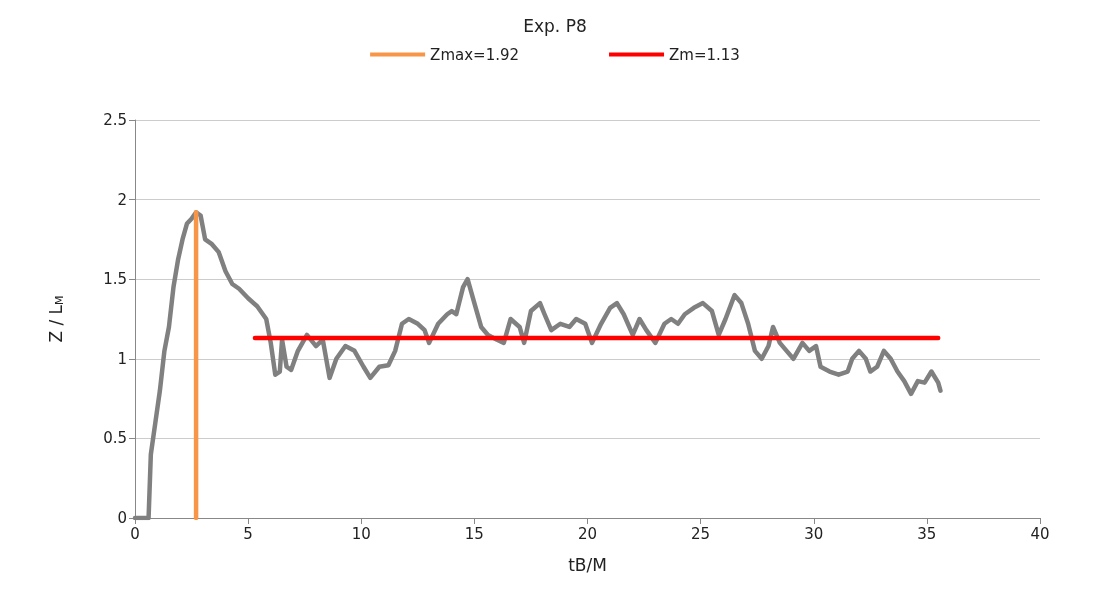 The height and width of the screenshot is (601, 1110). Describe the element at coordinates (122, 199) in the screenshot. I see `y-tick-label: 2` at that location.